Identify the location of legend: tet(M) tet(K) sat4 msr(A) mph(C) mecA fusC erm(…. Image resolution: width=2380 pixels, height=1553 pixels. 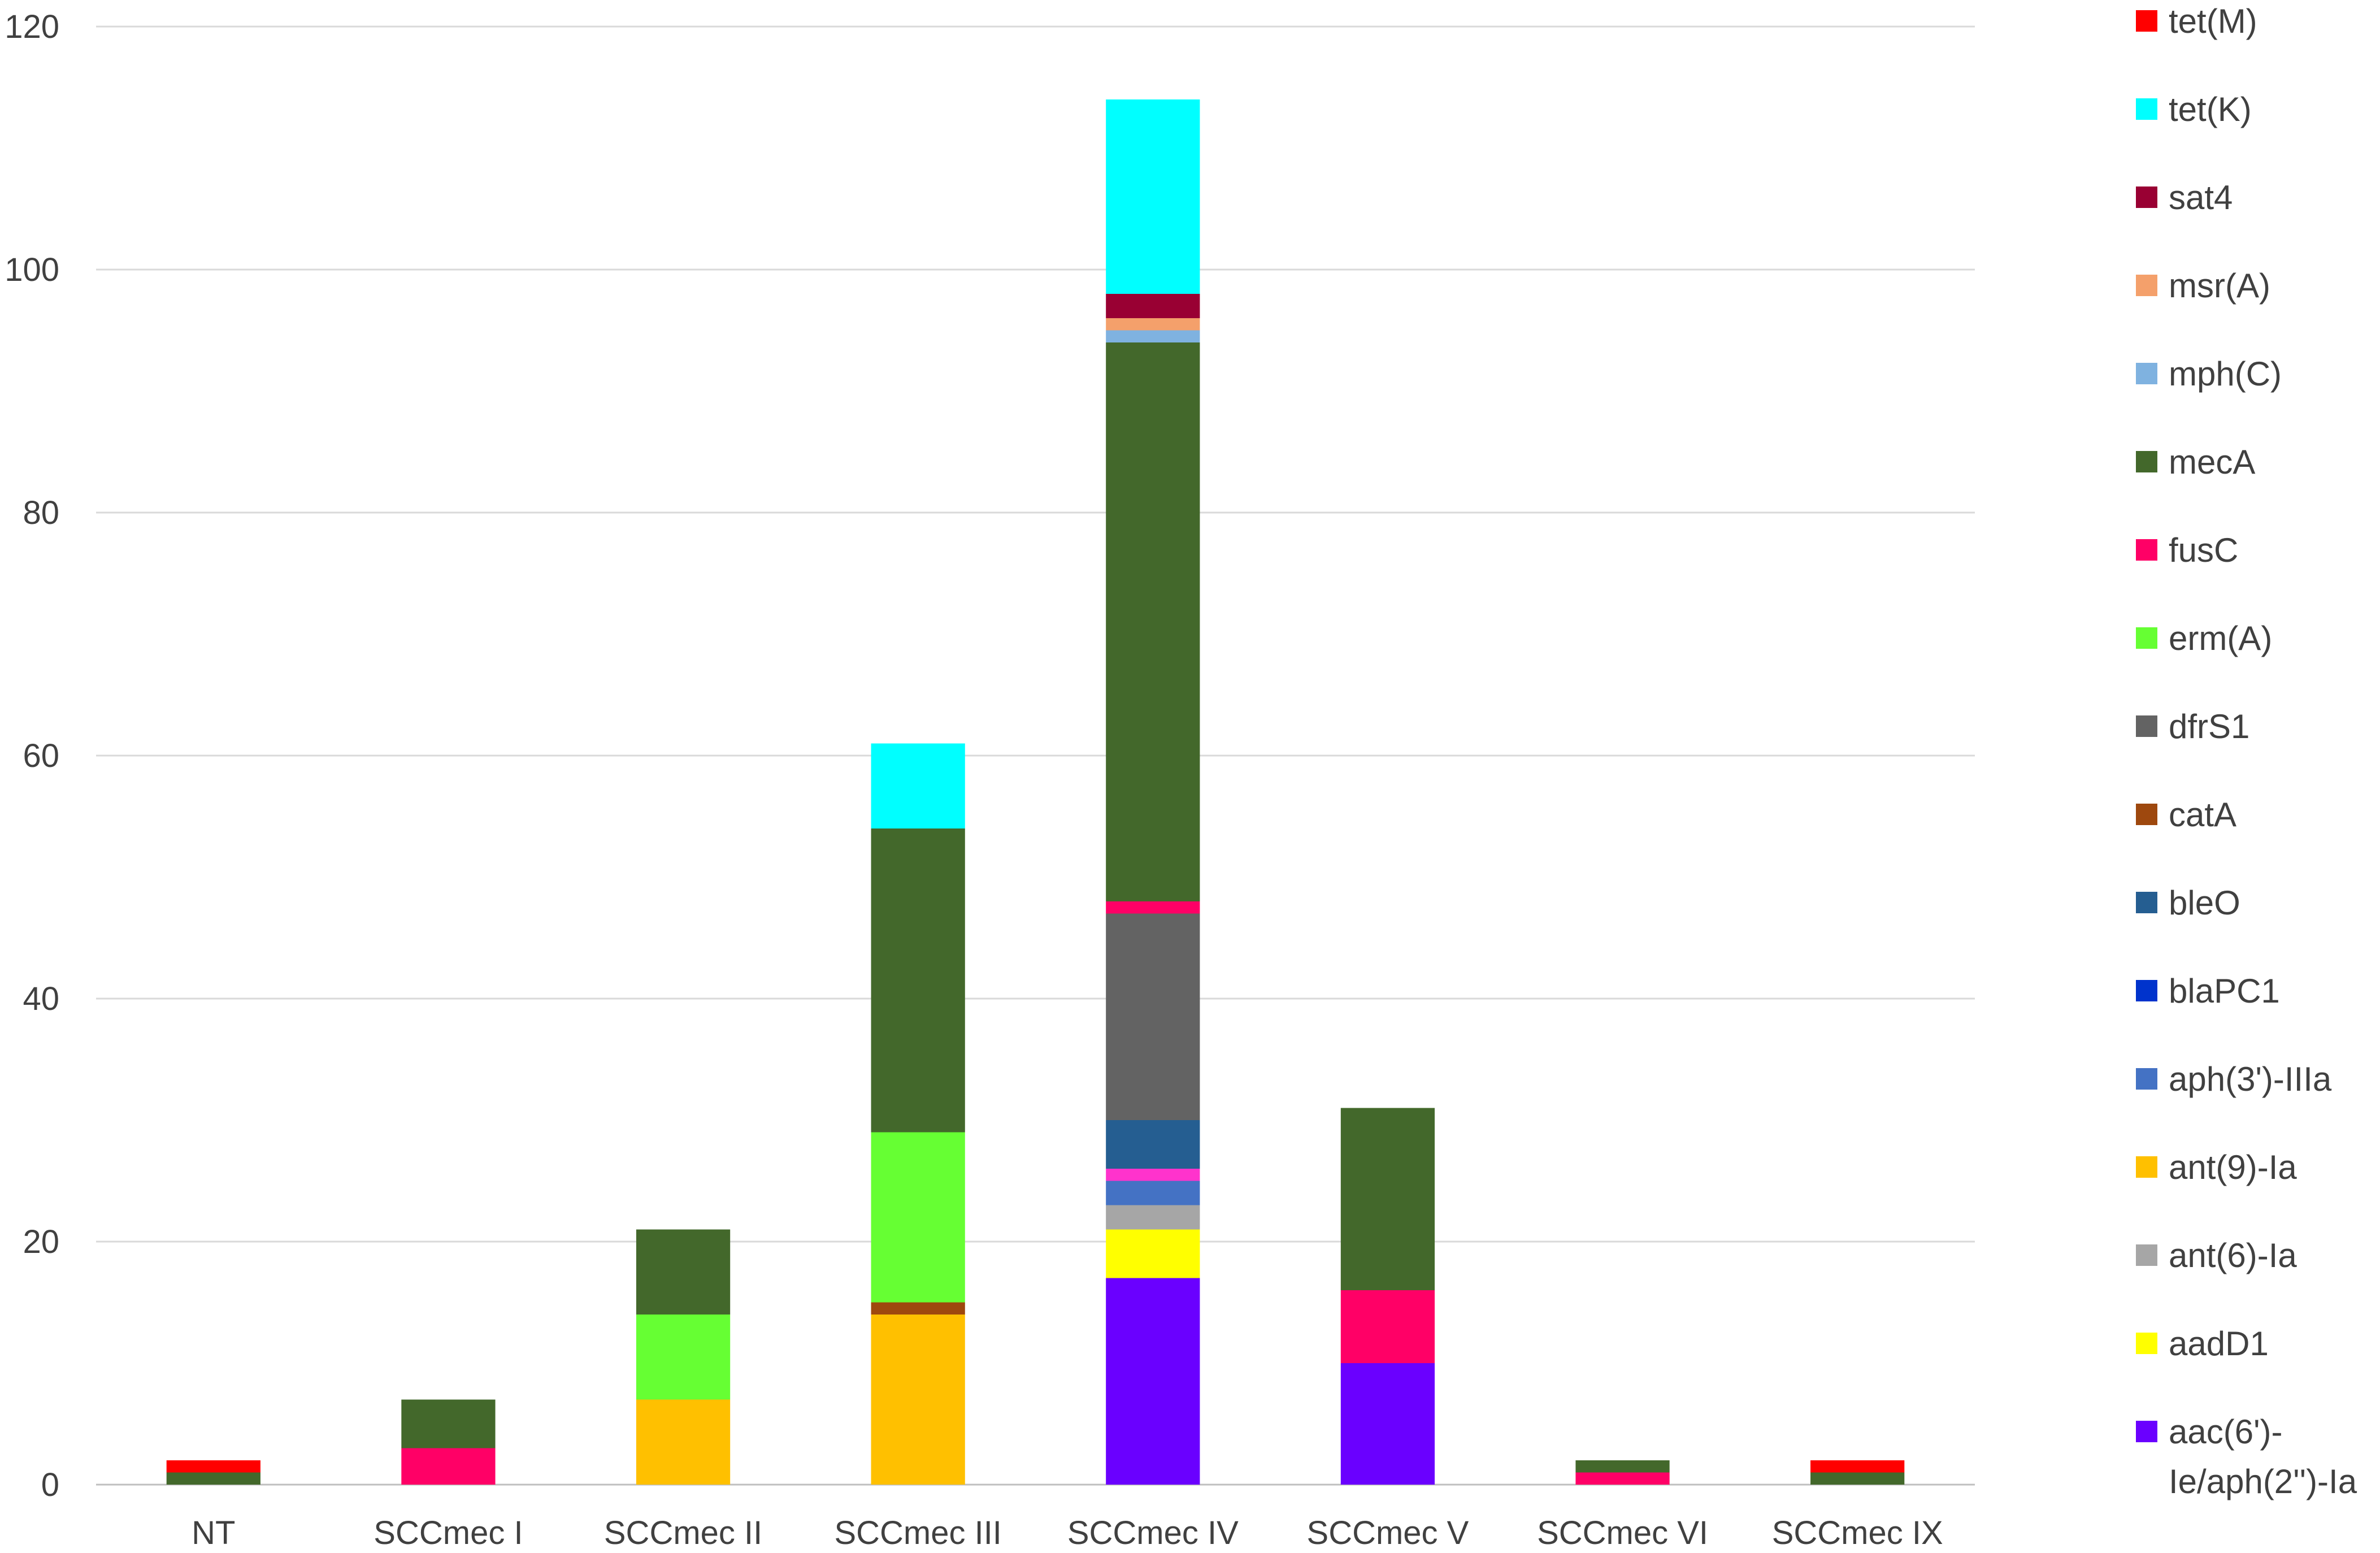
(2246, 751).